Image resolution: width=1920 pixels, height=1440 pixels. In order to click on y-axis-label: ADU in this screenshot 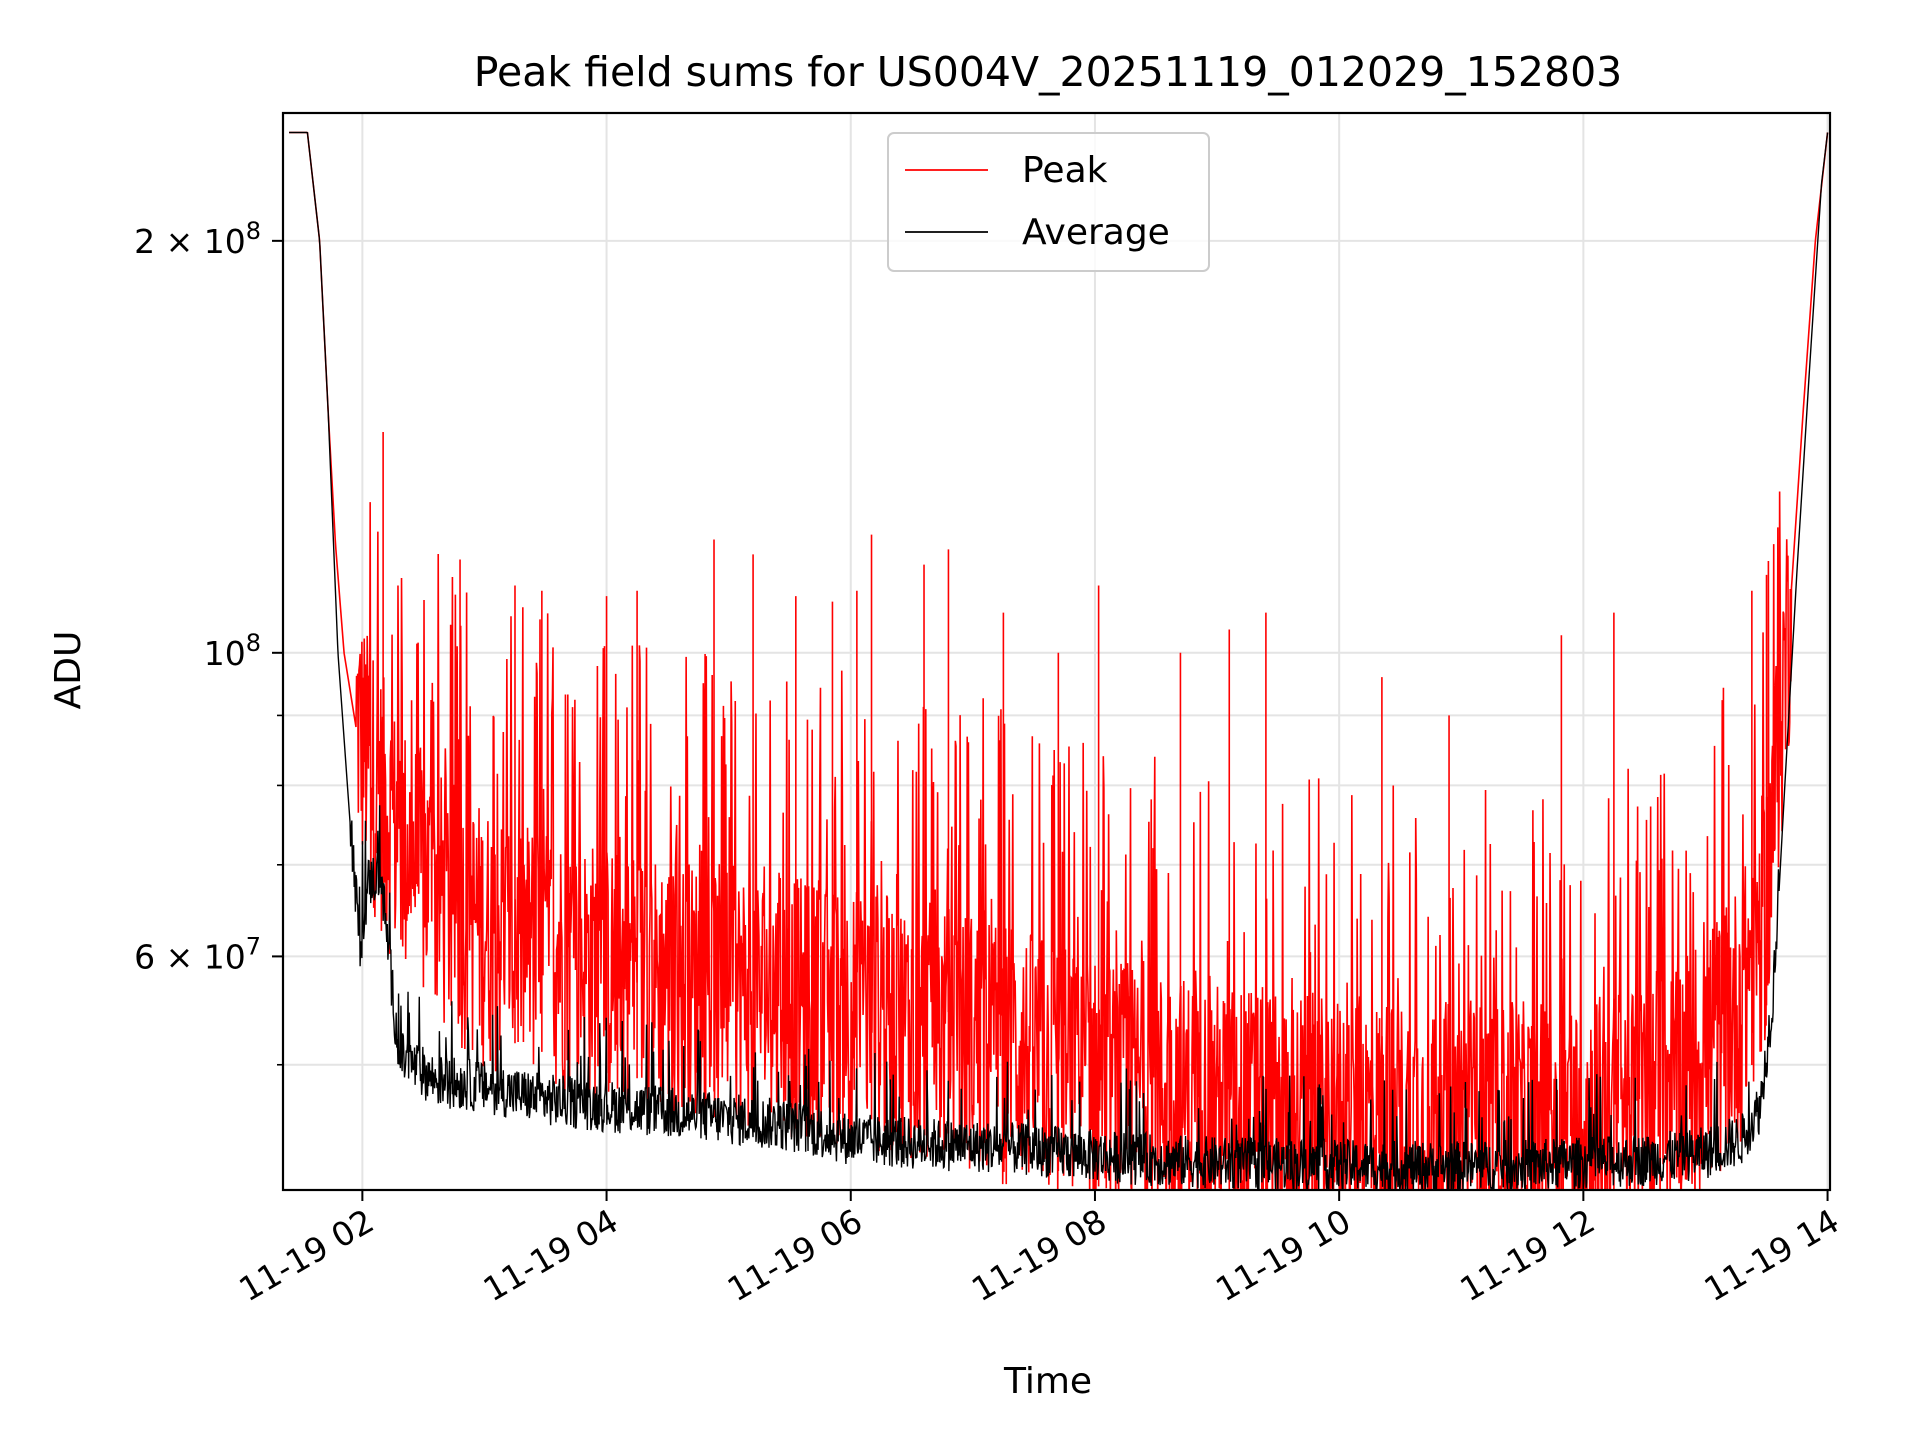, I will do `click(68, 670)`.